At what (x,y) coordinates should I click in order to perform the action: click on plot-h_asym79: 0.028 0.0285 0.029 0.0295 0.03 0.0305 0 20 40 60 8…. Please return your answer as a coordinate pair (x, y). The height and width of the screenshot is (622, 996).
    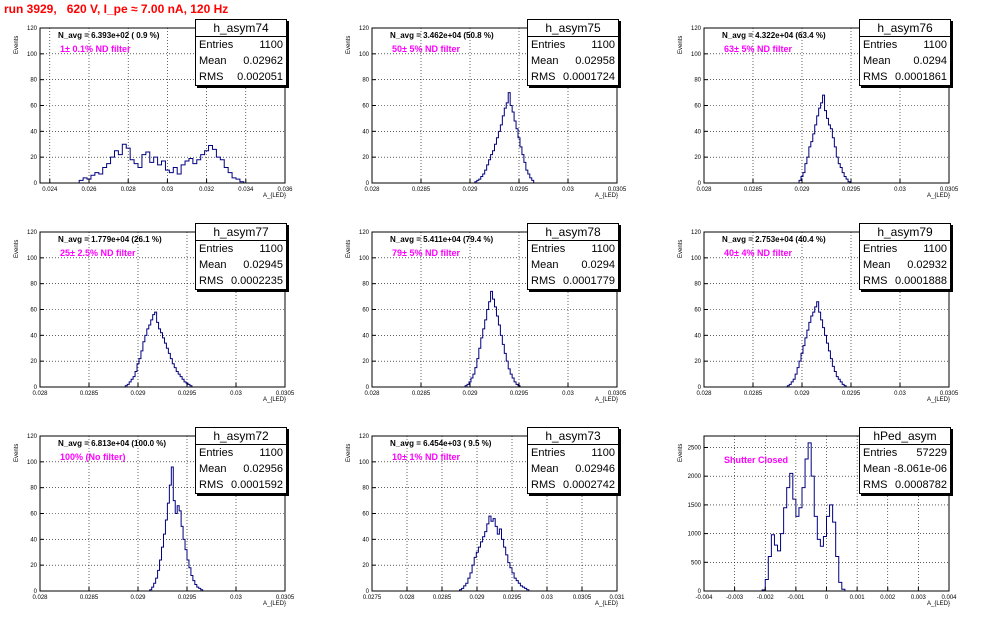
    Looking at the image, I should click on (825, 313).